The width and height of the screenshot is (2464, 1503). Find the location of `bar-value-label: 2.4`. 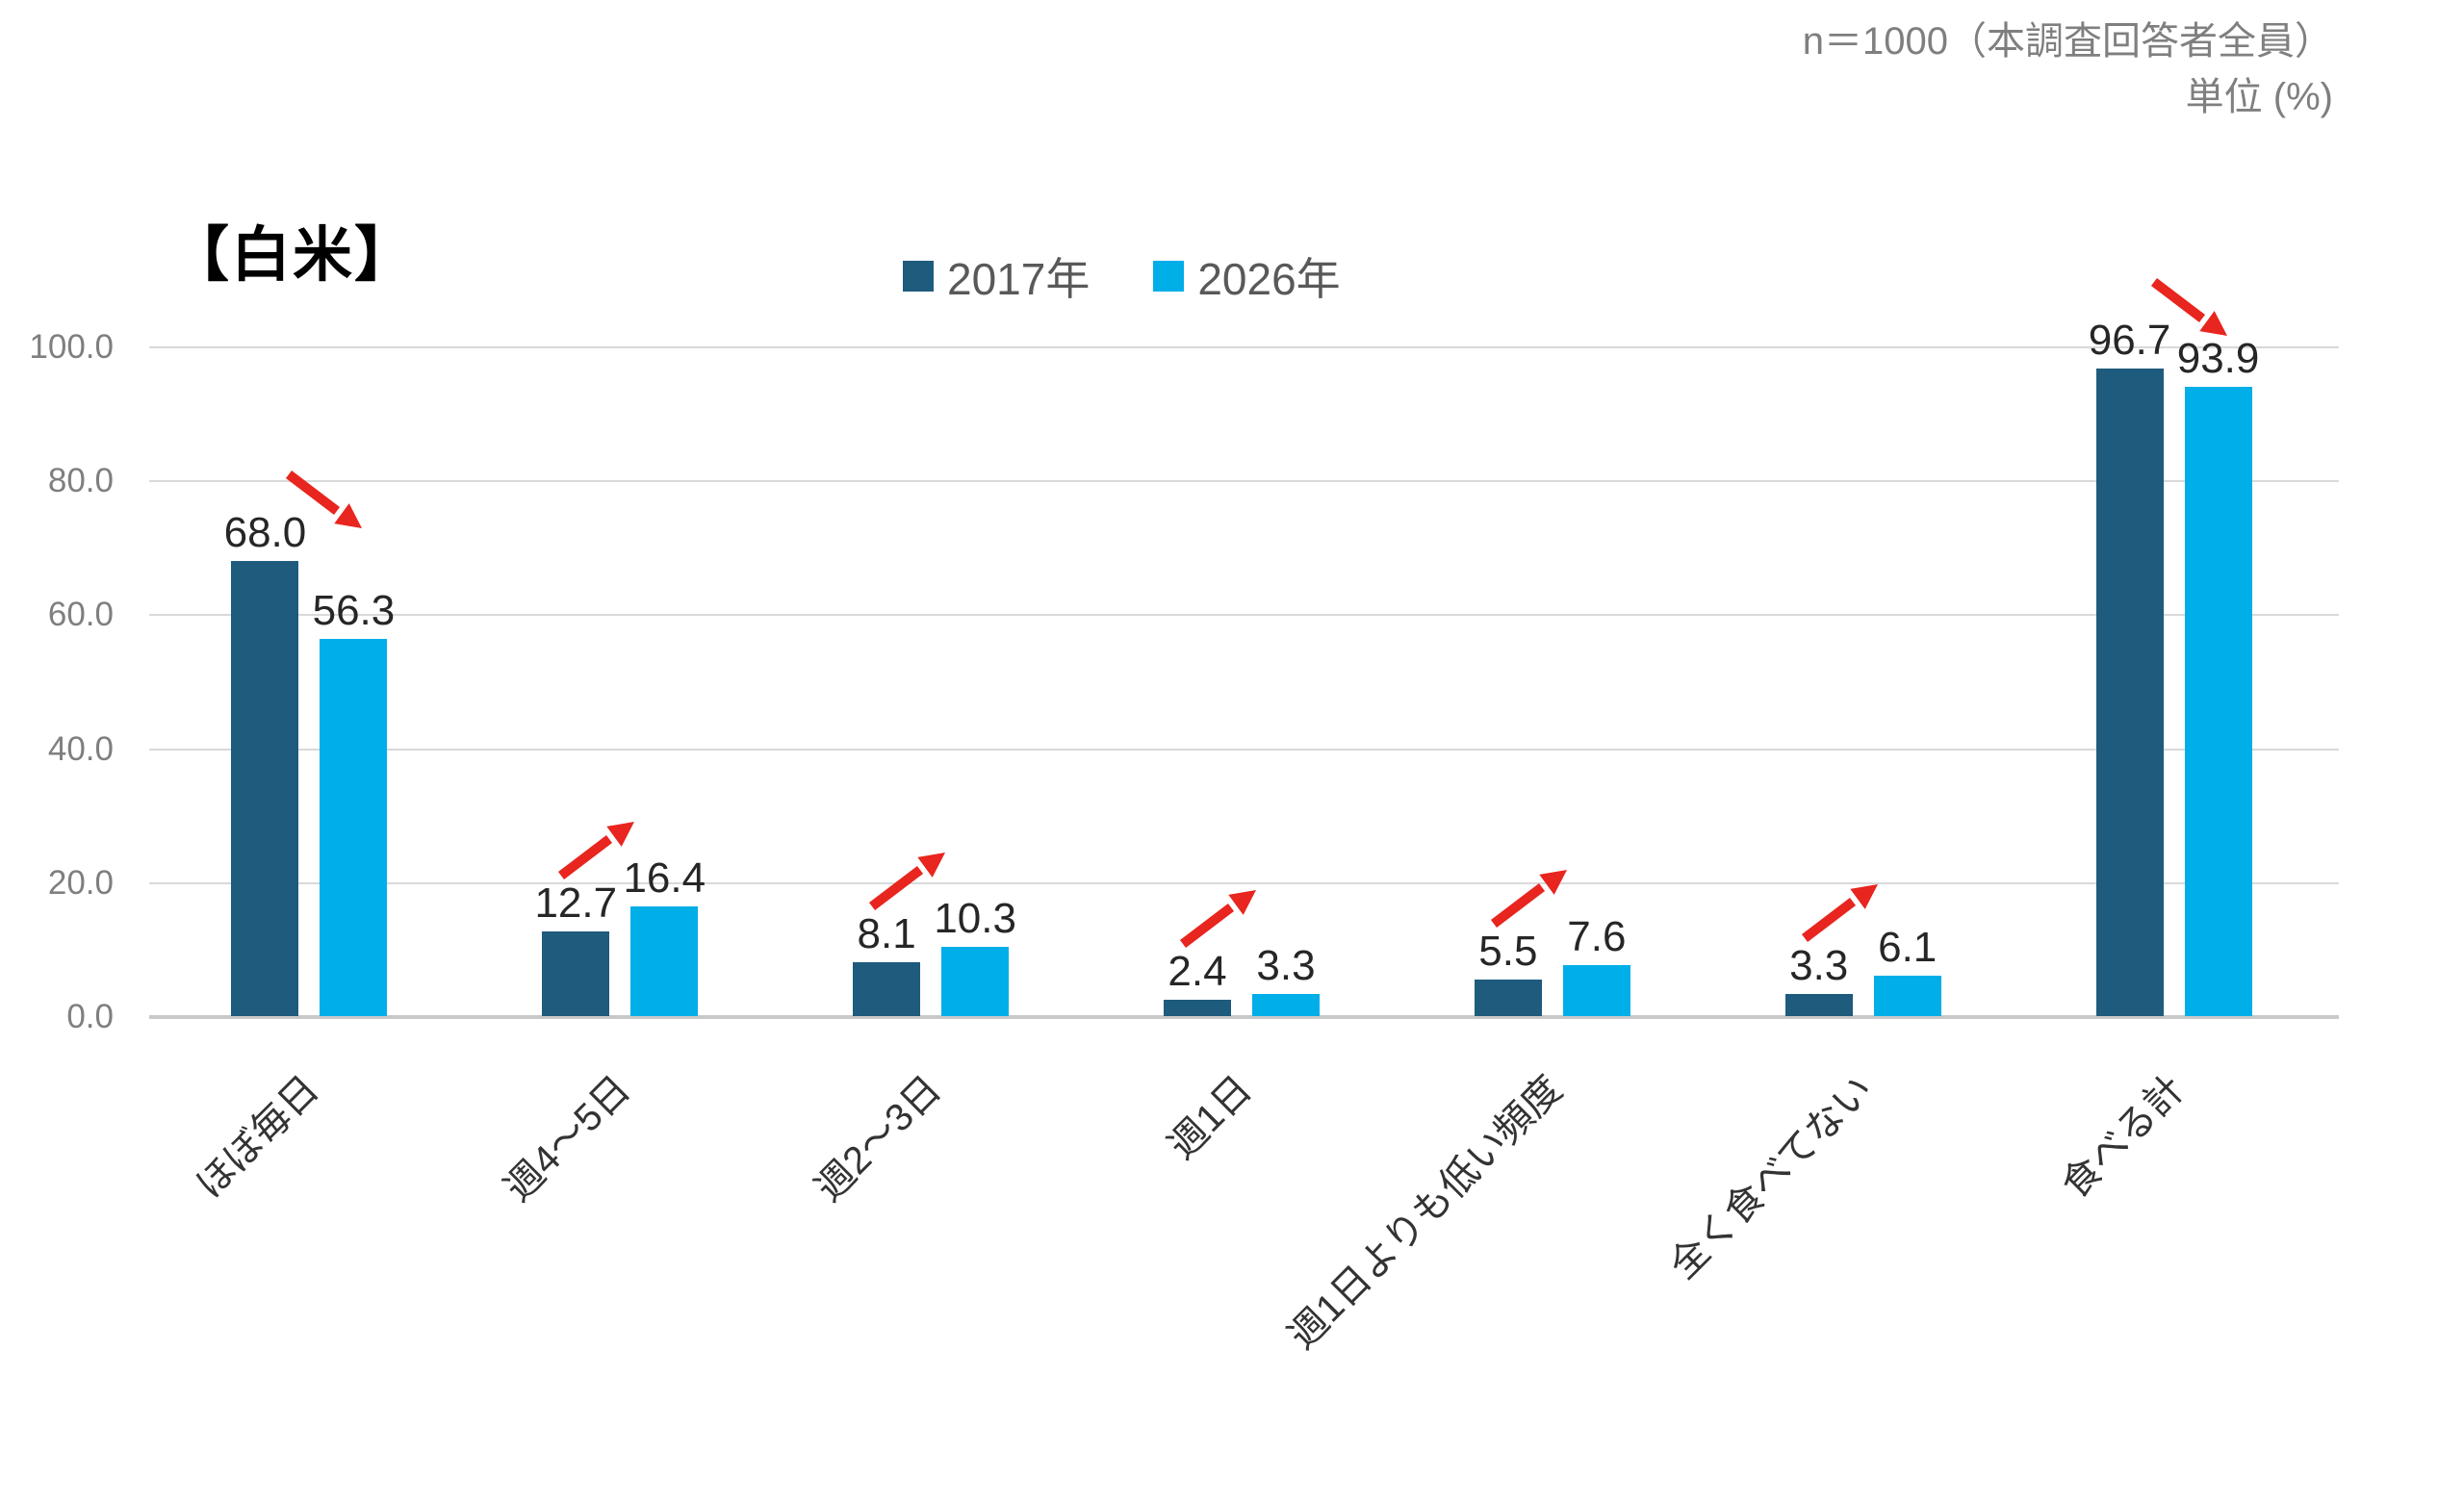

bar-value-label: 2.4 is located at coordinates (1197, 972).